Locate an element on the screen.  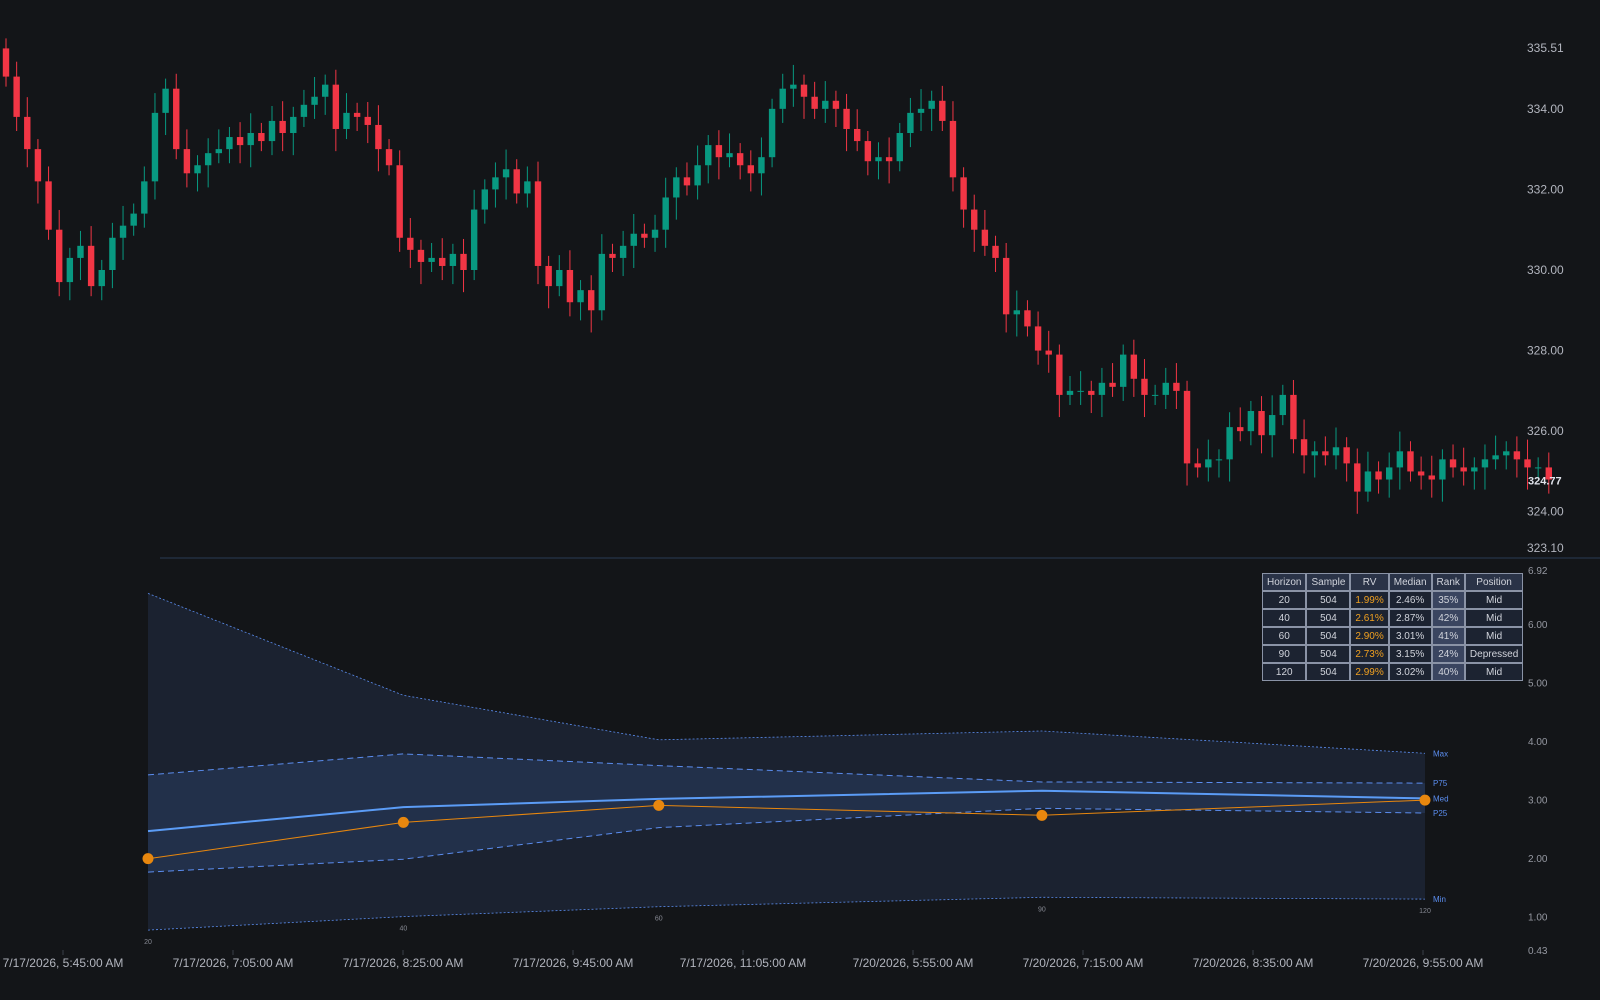
volatility-axis: 6.92 6.00 5.00 4.00 3.00 2.00 1.00 0.43 is located at coordinates (1538, 761).